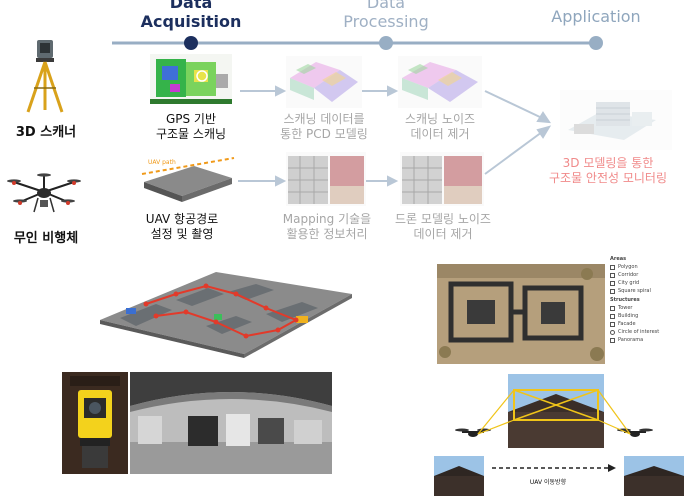 This screenshot has width=700, height=500. What do you see at coordinates (625, 300) in the screenshot?
I see `legend-structures-title: Structures` at bounding box center [625, 300].